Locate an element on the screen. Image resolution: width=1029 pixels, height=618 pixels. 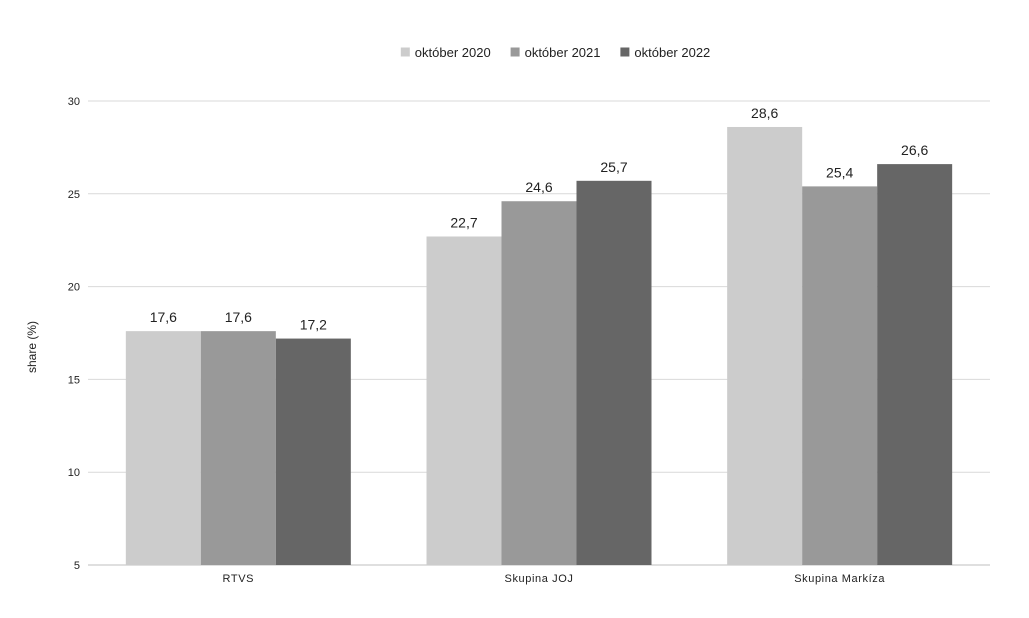
data-label: 24,6 is located at coordinates (538, 187).